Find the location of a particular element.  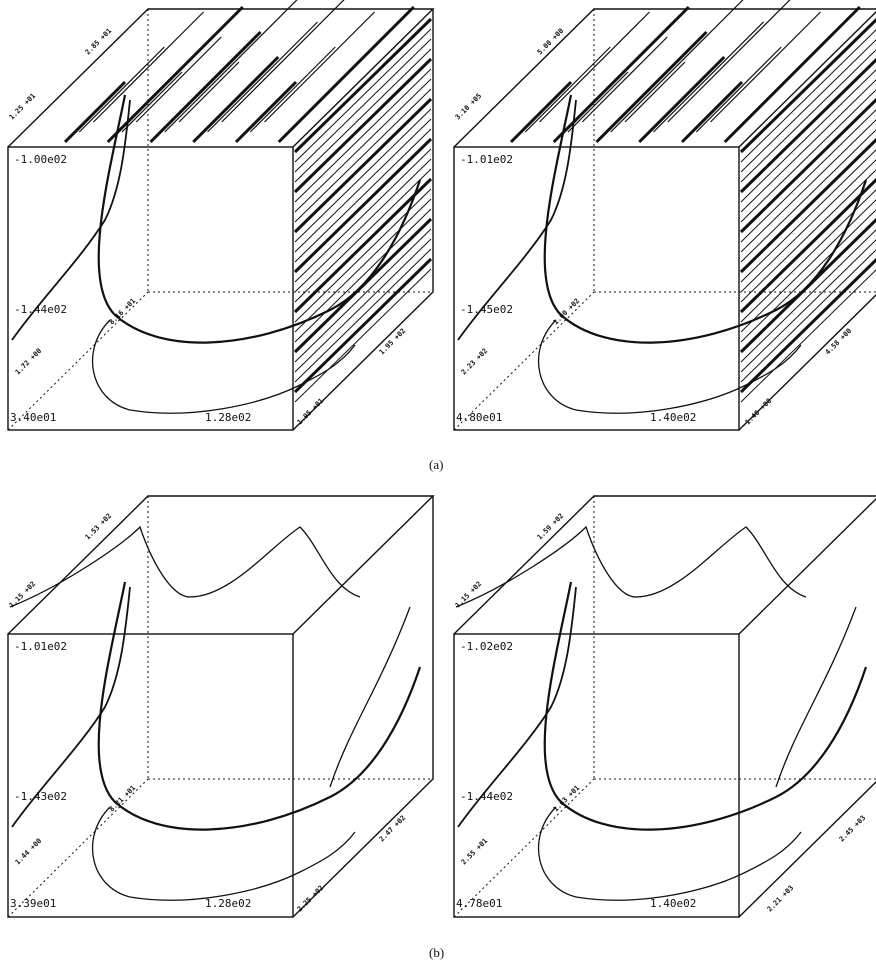

top-tick-a: 1.15 +02 is located at coordinates (22, 594).